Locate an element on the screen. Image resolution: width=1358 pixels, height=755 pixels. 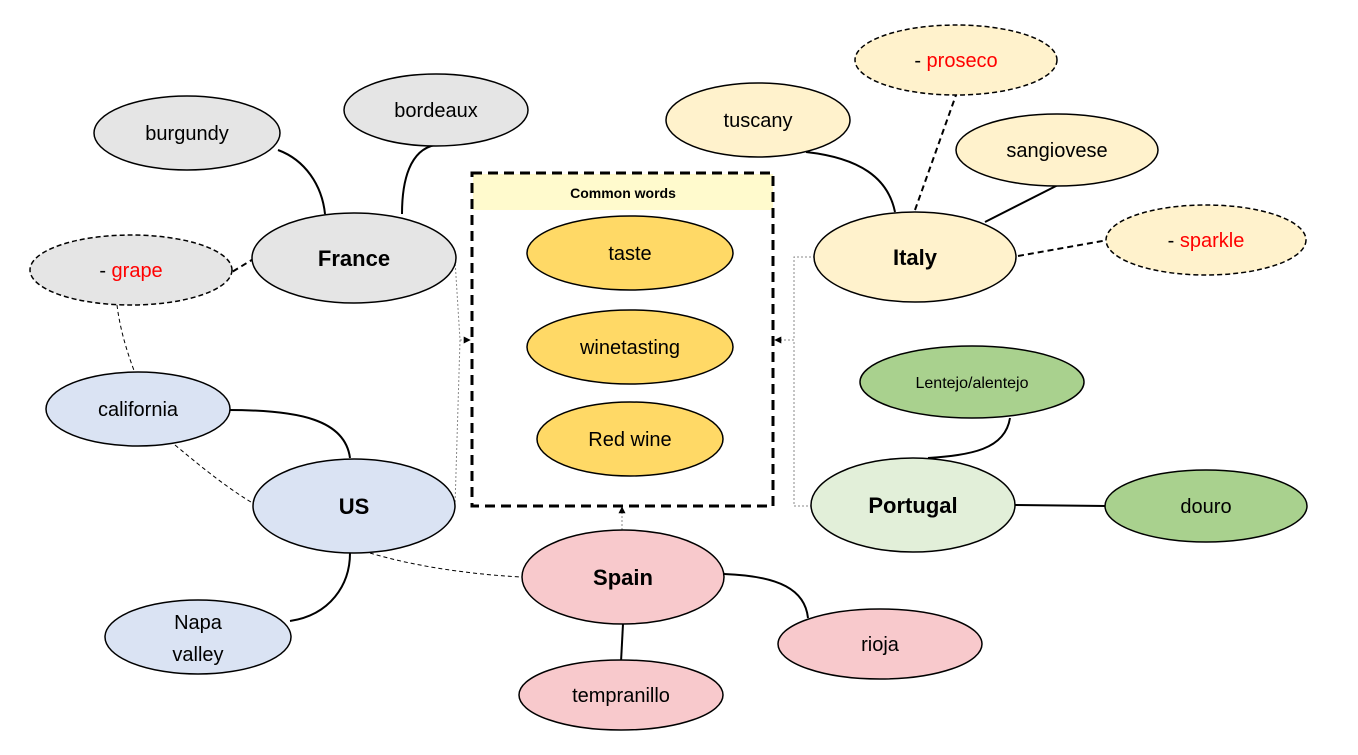
node-portugal-label: Portugal is located at coordinates (912, 505).